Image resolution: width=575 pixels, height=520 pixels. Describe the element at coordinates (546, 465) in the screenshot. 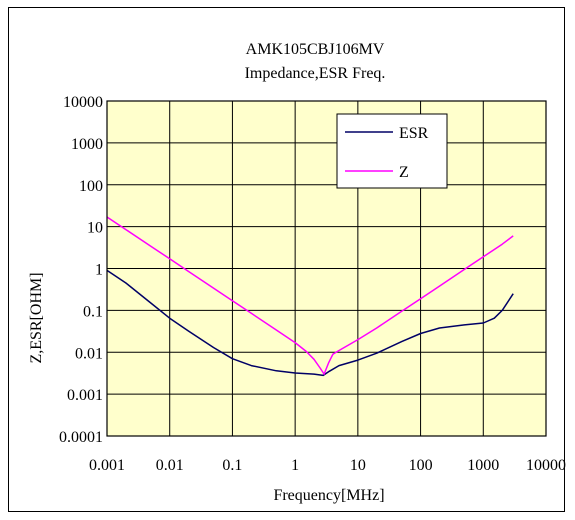

I see `x-tick-label: 10000` at that location.